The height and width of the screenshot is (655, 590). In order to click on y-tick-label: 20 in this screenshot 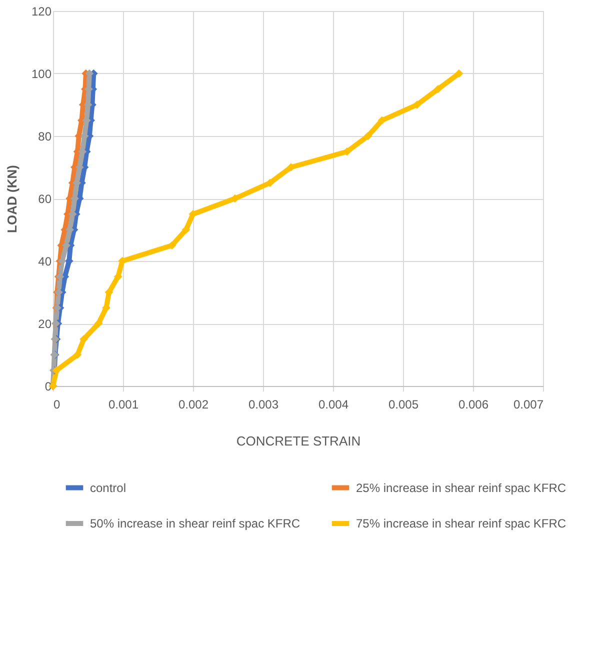, I will do `click(45, 324)`.